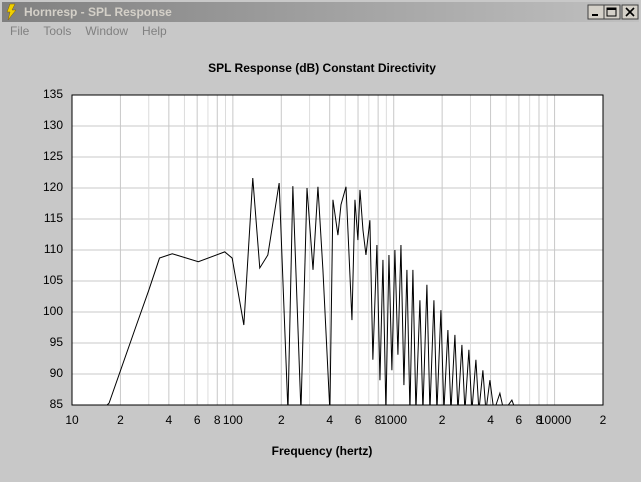 The height and width of the screenshot is (487, 641). I want to click on menu-item: File, so click(20, 31).